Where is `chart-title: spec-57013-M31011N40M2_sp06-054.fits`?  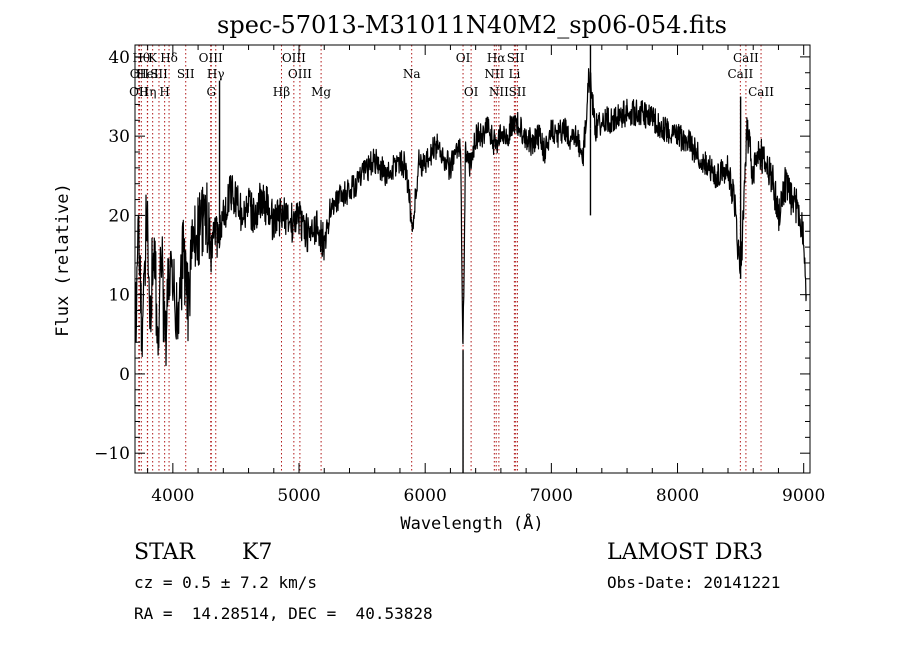
chart-title: spec-57013-M31011N40M2_sp06-054.fits is located at coordinates (472, 25).